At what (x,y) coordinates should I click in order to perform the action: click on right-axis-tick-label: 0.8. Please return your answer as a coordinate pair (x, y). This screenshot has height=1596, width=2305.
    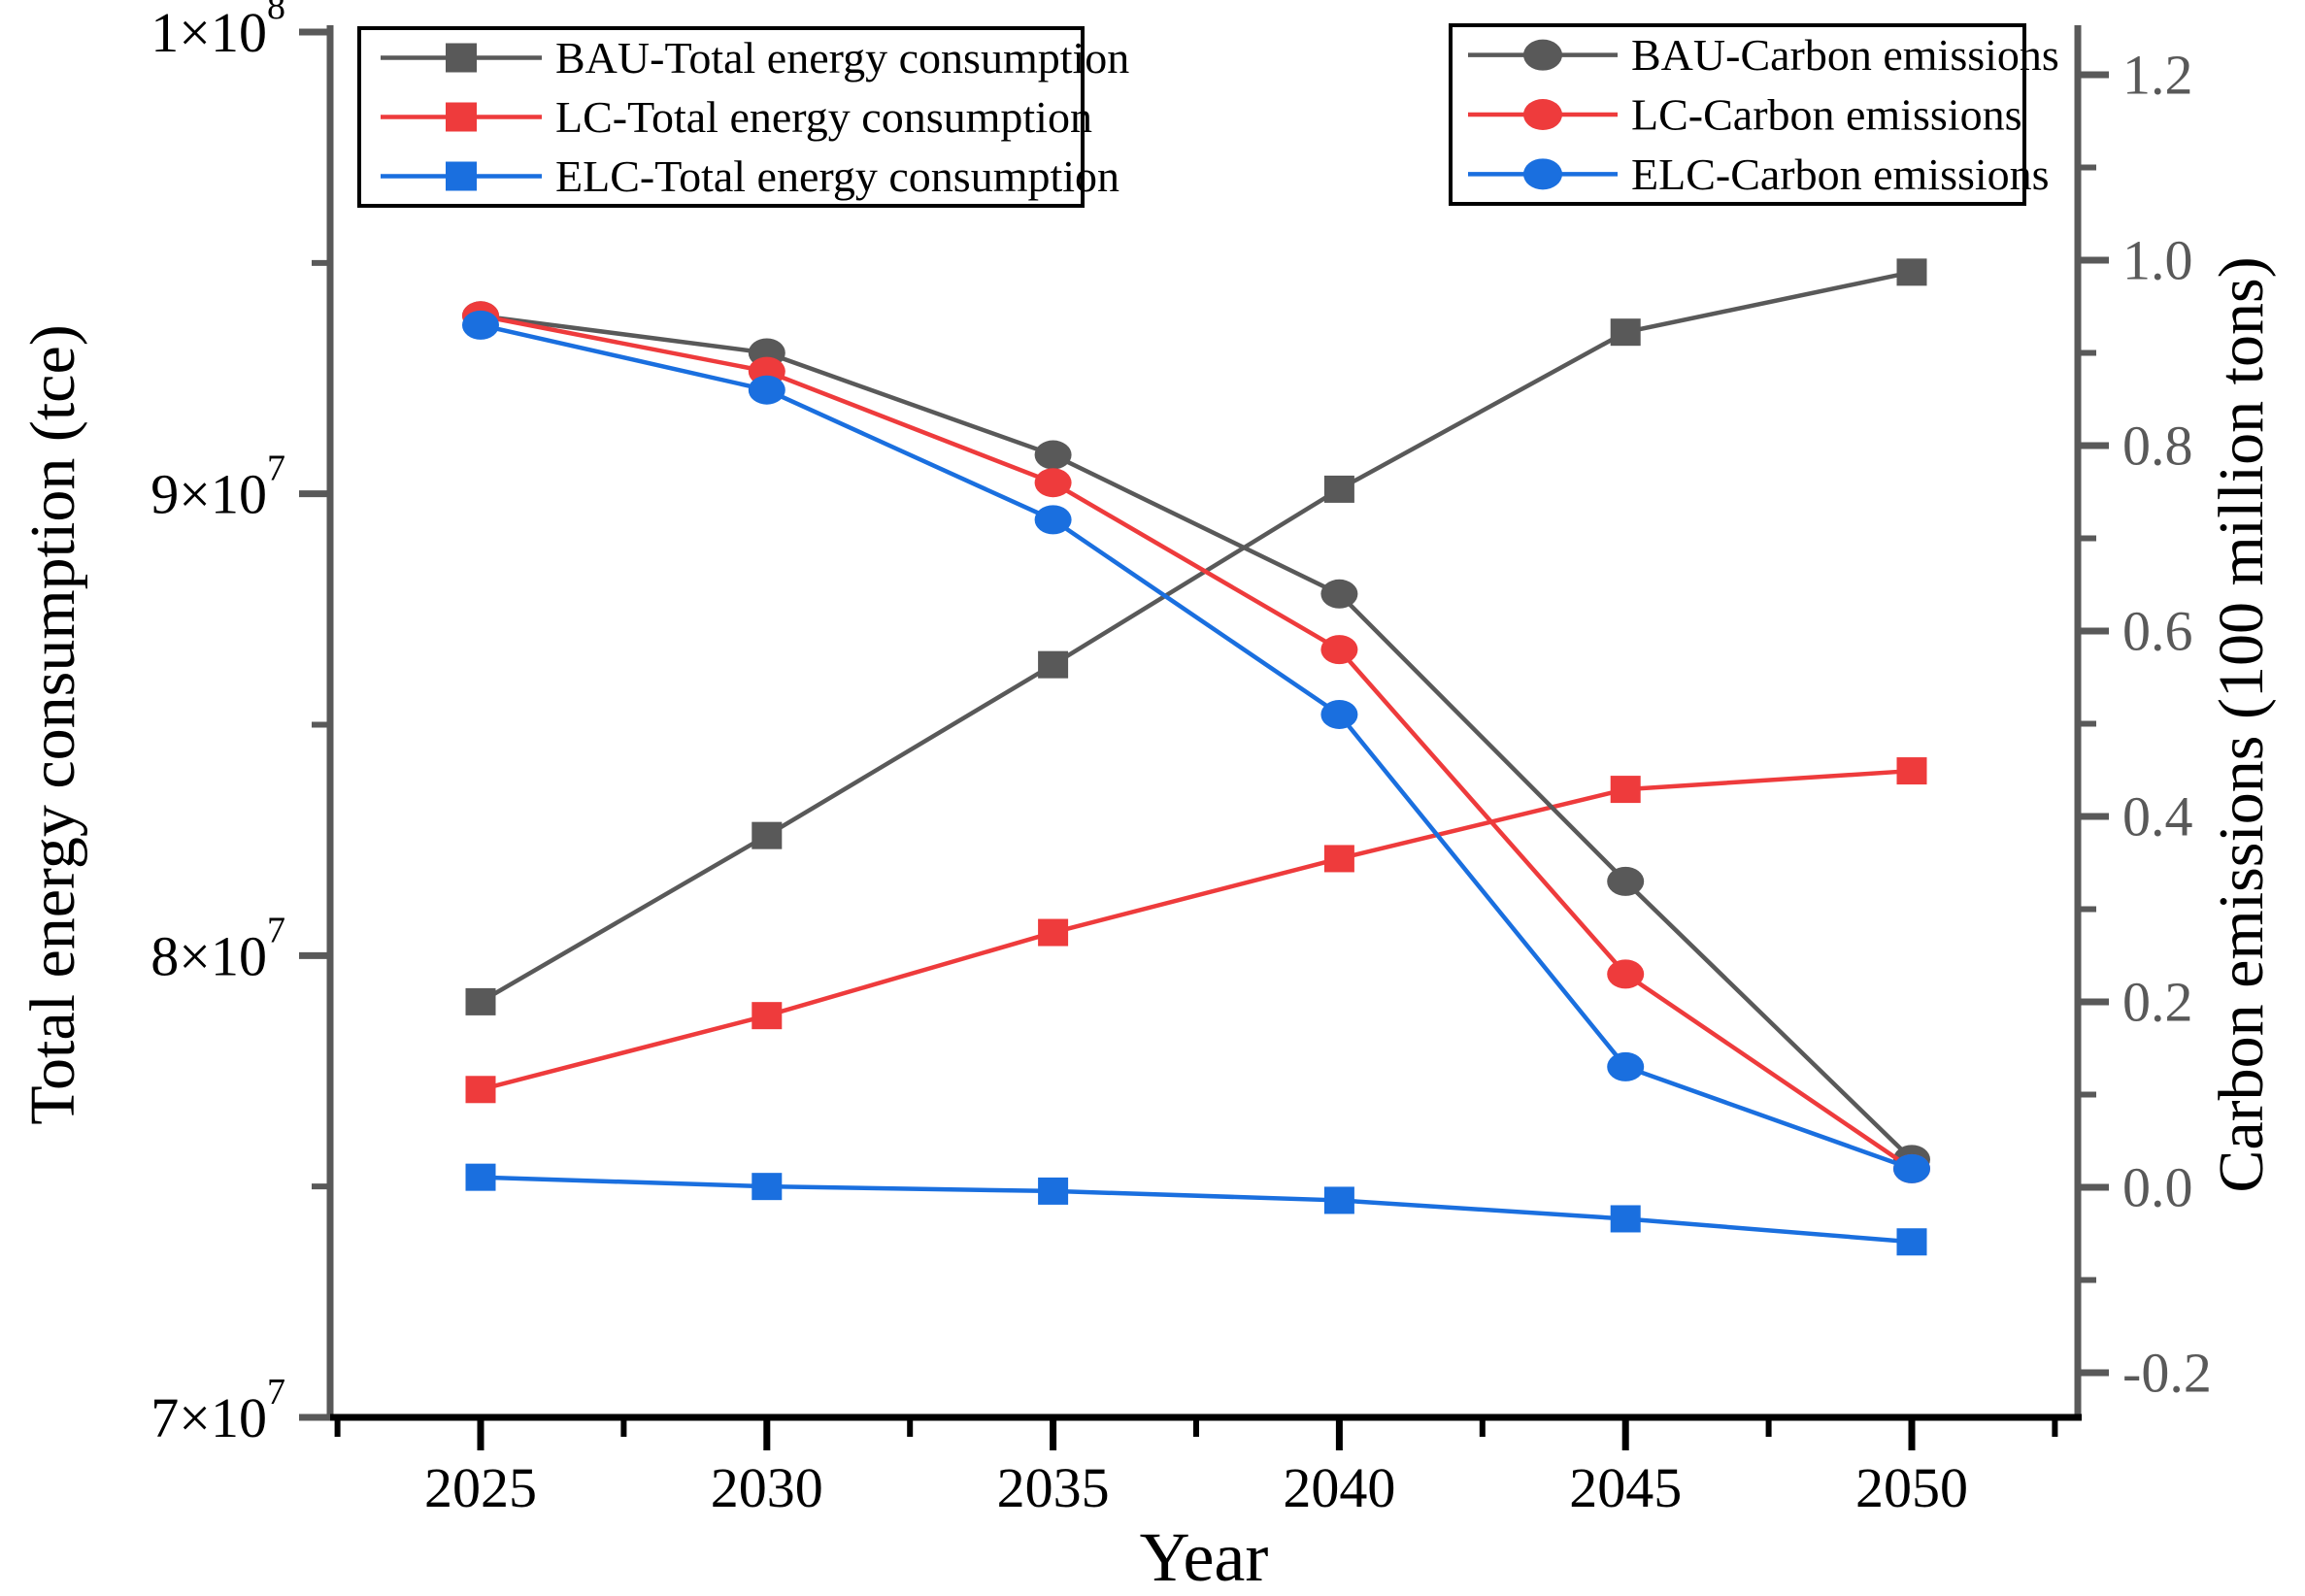
    Looking at the image, I should click on (2157, 447).